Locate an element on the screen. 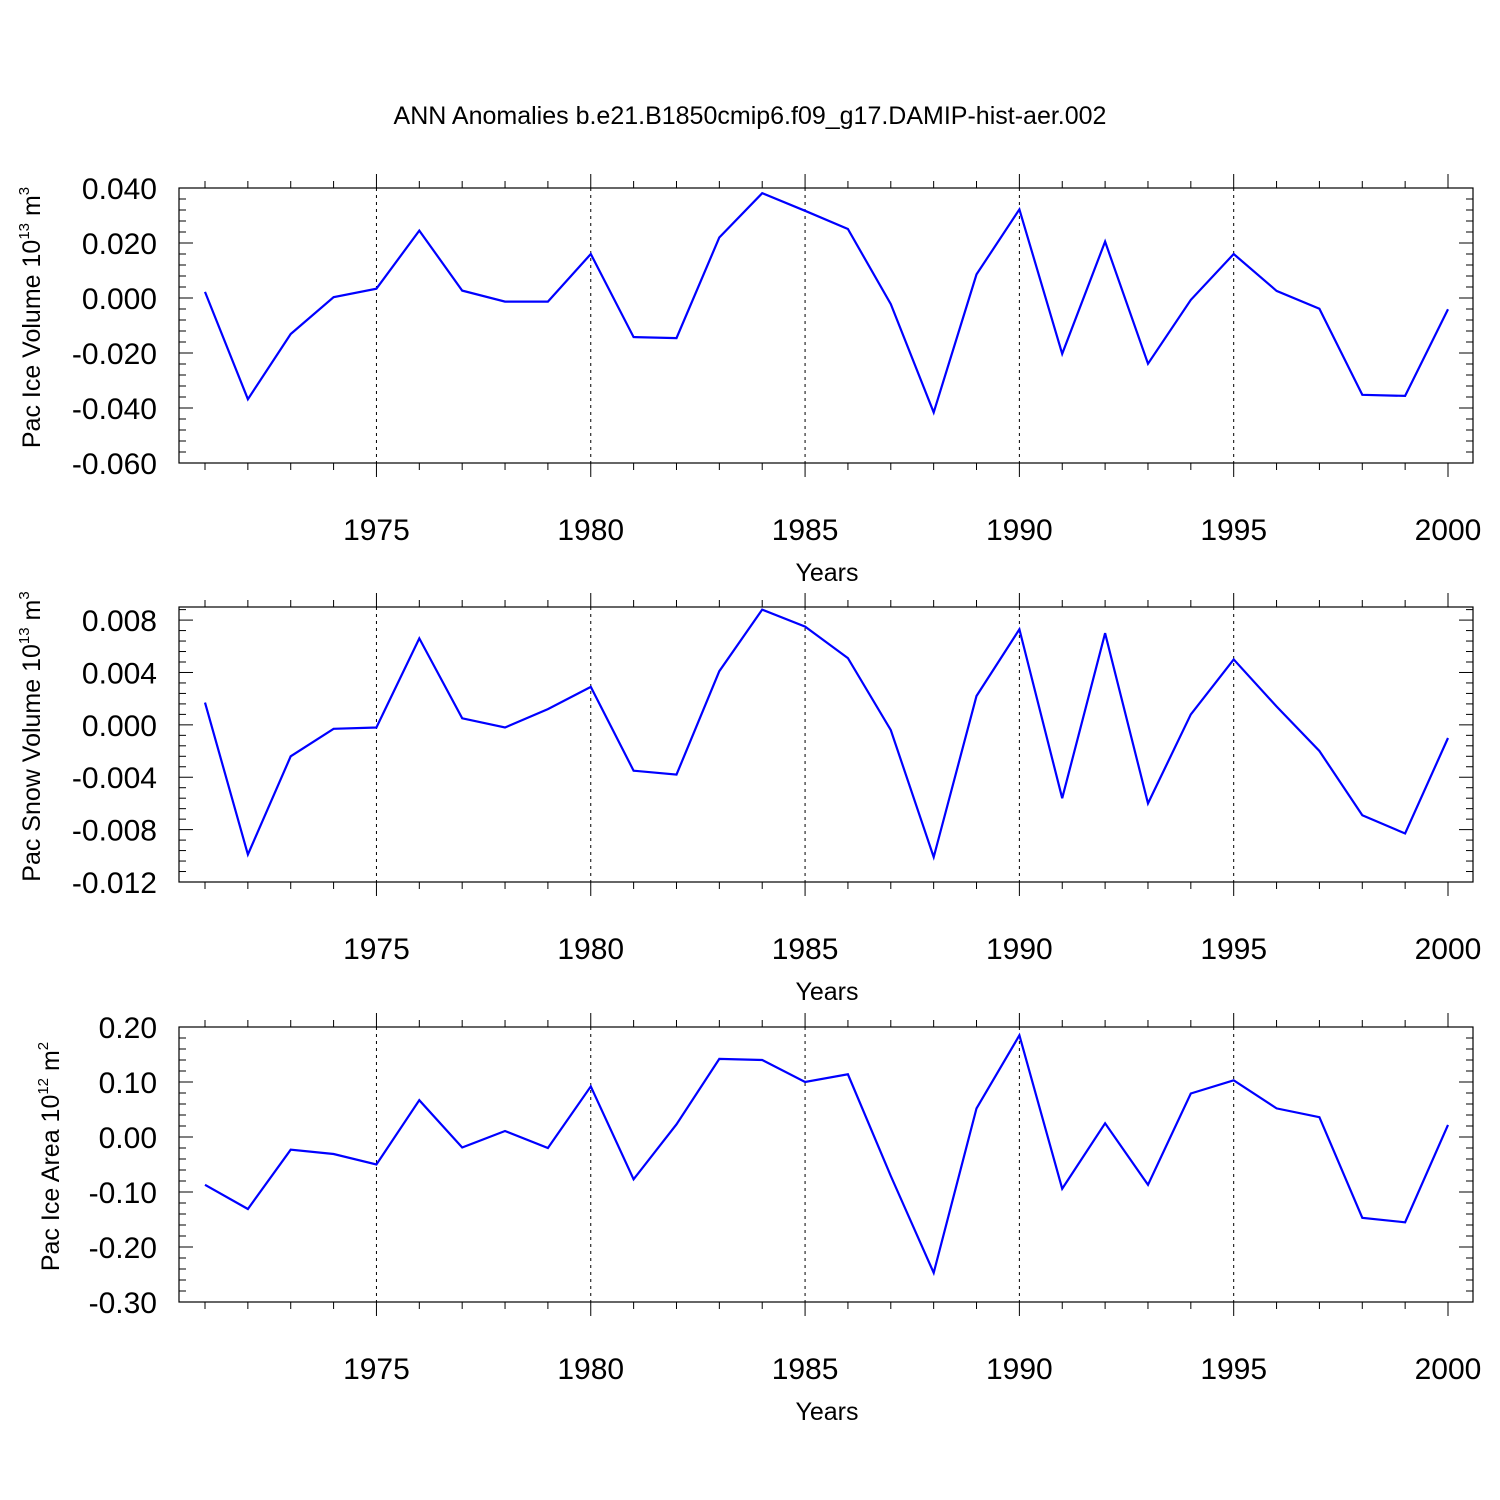 The width and height of the screenshot is (1500, 1500). y-tick-label: 0.040 is located at coordinates (119, 189).